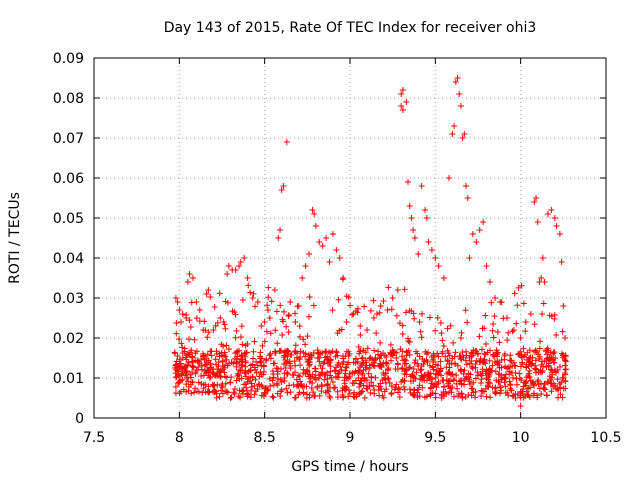  I want to click on y-tick-label: 0.01, so click(68, 379).